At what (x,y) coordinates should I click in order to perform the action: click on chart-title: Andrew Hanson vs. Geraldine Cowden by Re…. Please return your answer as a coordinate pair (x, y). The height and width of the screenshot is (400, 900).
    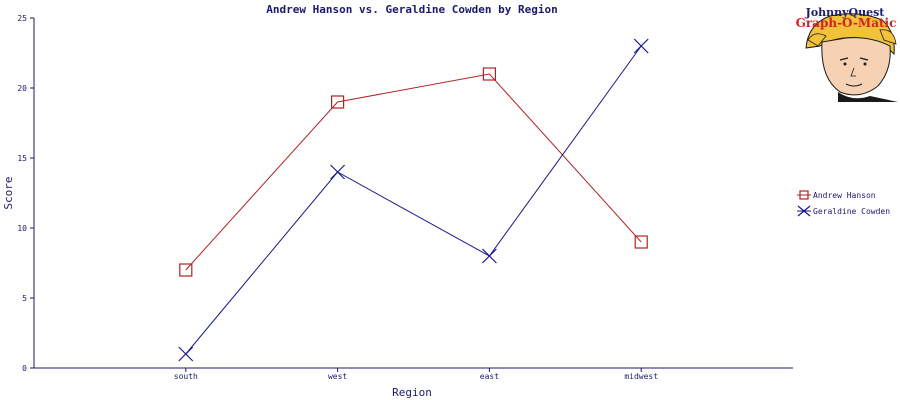
    Looking at the image, I should click on (411, 9).